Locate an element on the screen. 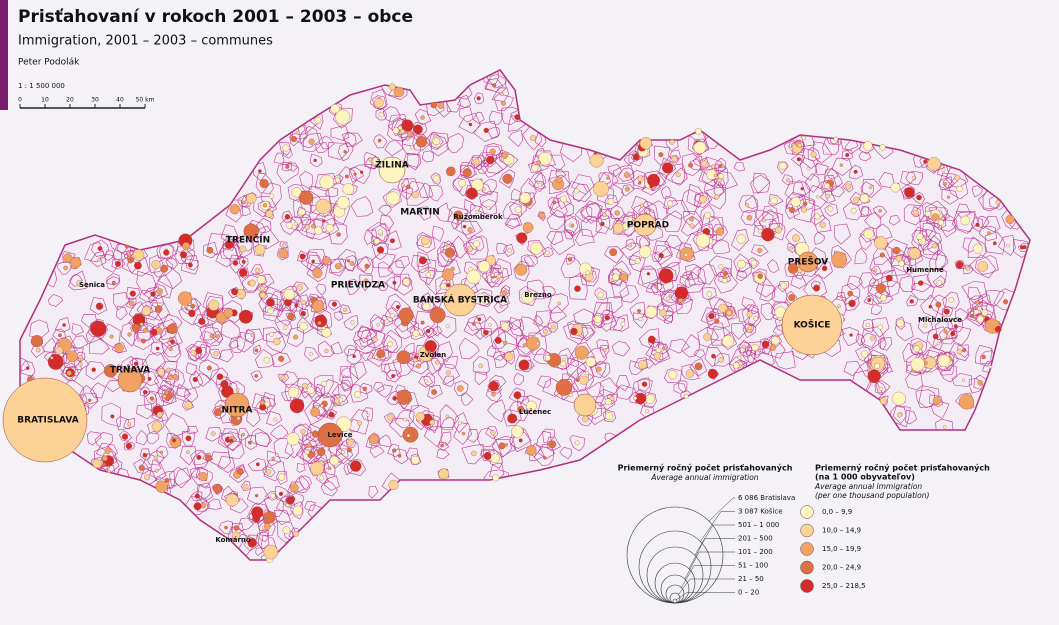 The image size is (1059, 625). size-label: 501 – 1 000 is located at coordinates (758, 525).